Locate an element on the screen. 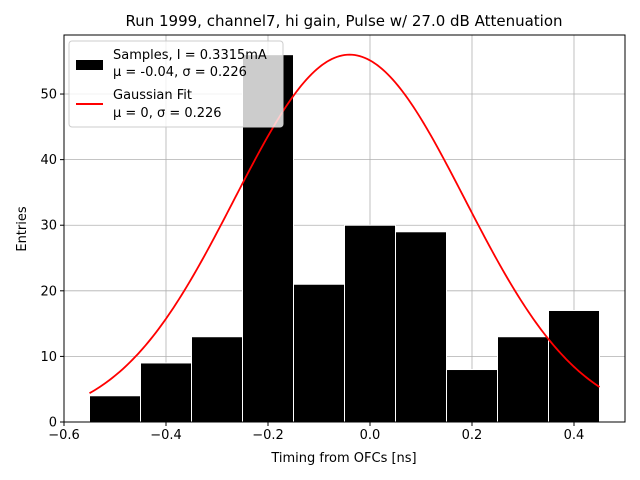 The image size is (640, 480). x-axis-title: Timing from OFCs [ns] is located at coordinates (343, 458).